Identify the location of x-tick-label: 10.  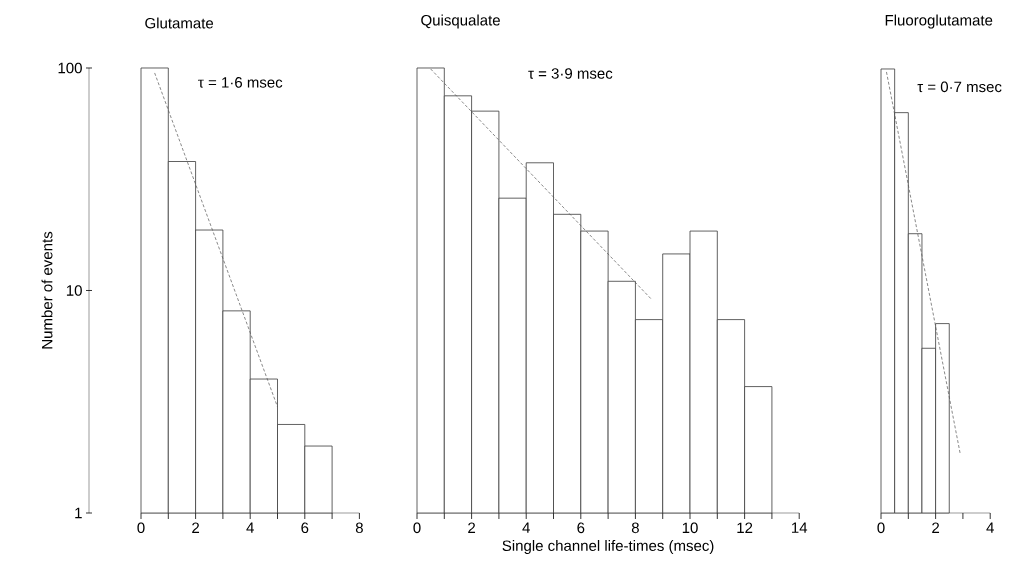
(690, 528).